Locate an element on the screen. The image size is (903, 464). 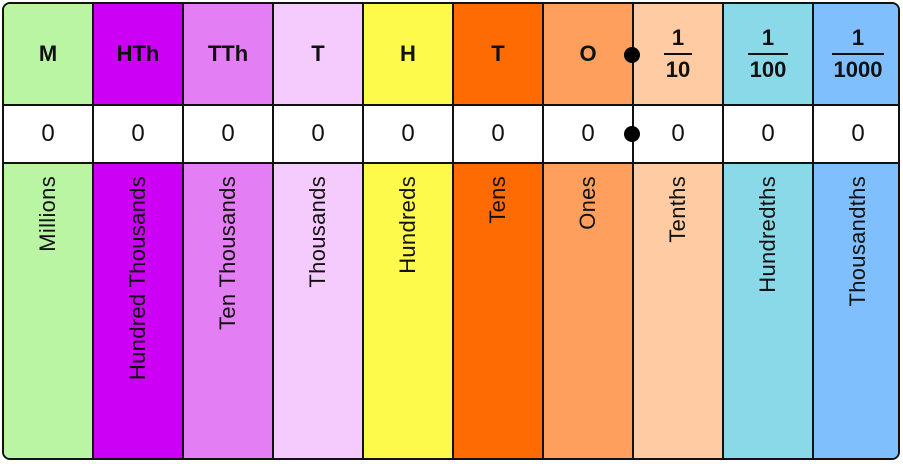
digit-thousands: 0 is located at coordinates (318, 134).